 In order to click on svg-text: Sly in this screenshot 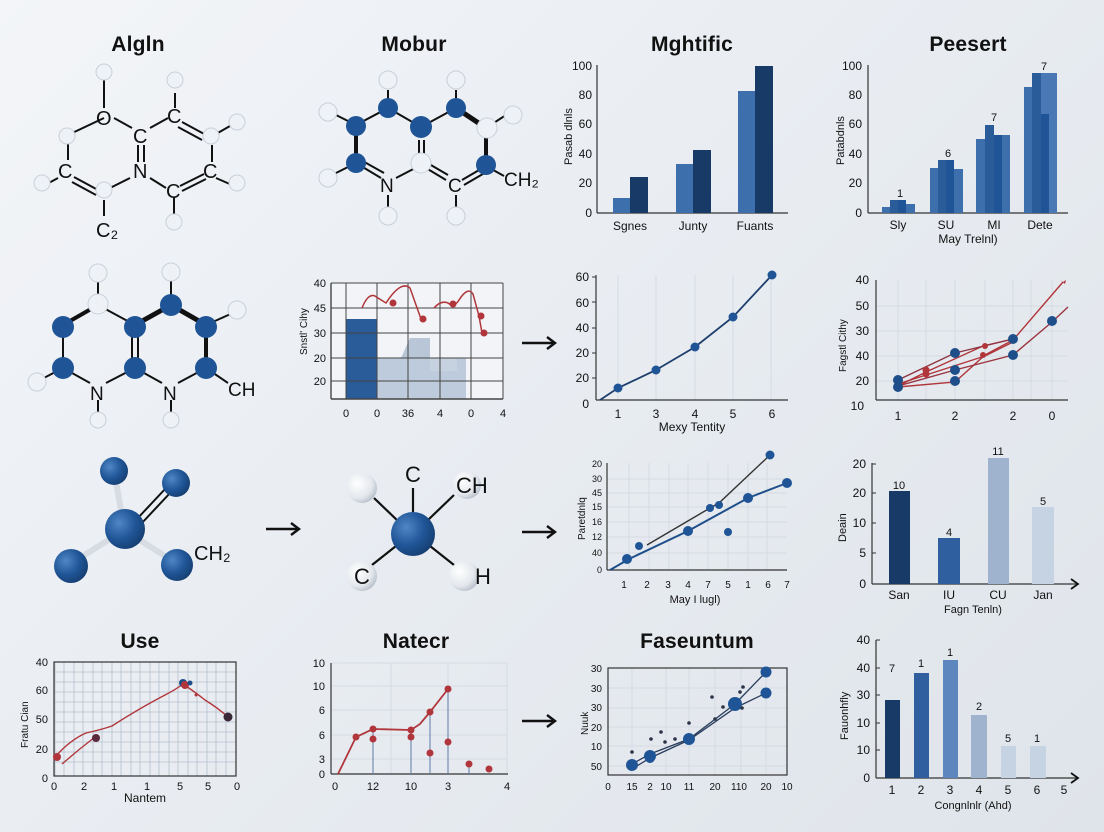, I will do `click(898, 225)`.